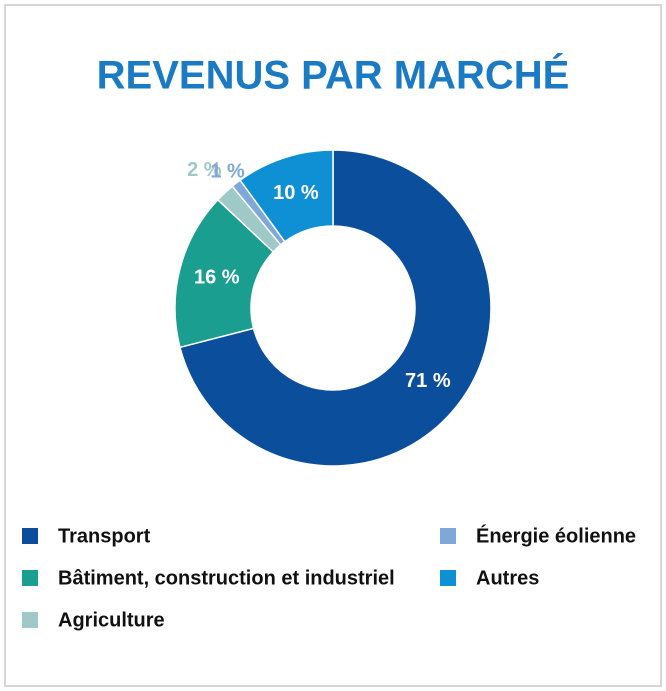 This screenshot has width=666, height=691. Describe the element at coordinates (104, 536) in the screenshot. I see `legend-label: Transport` at that location.